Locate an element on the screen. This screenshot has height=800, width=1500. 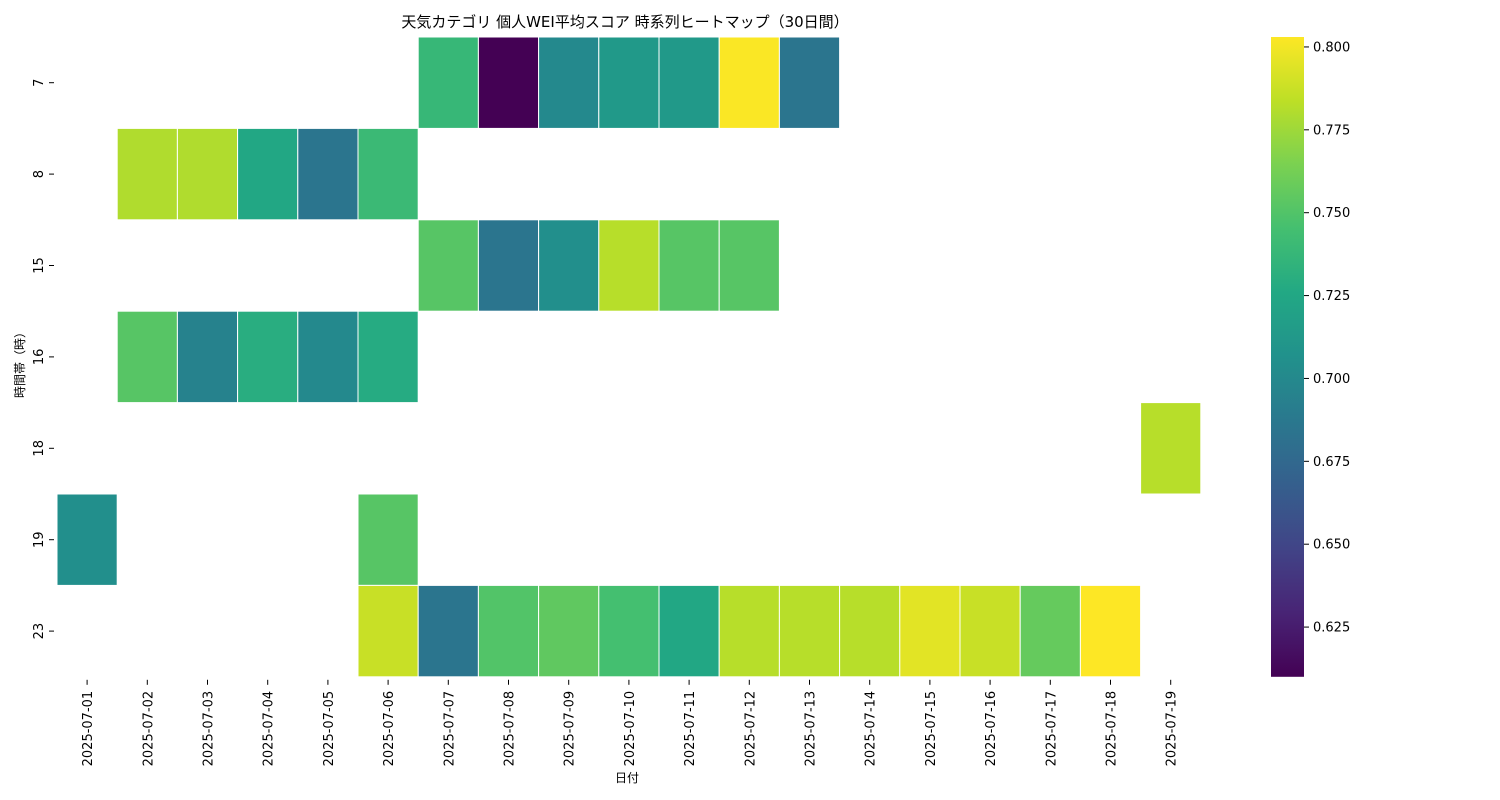
y-axis: 7 8 15 16 18 19 23 is located at coordinates (43, 359).